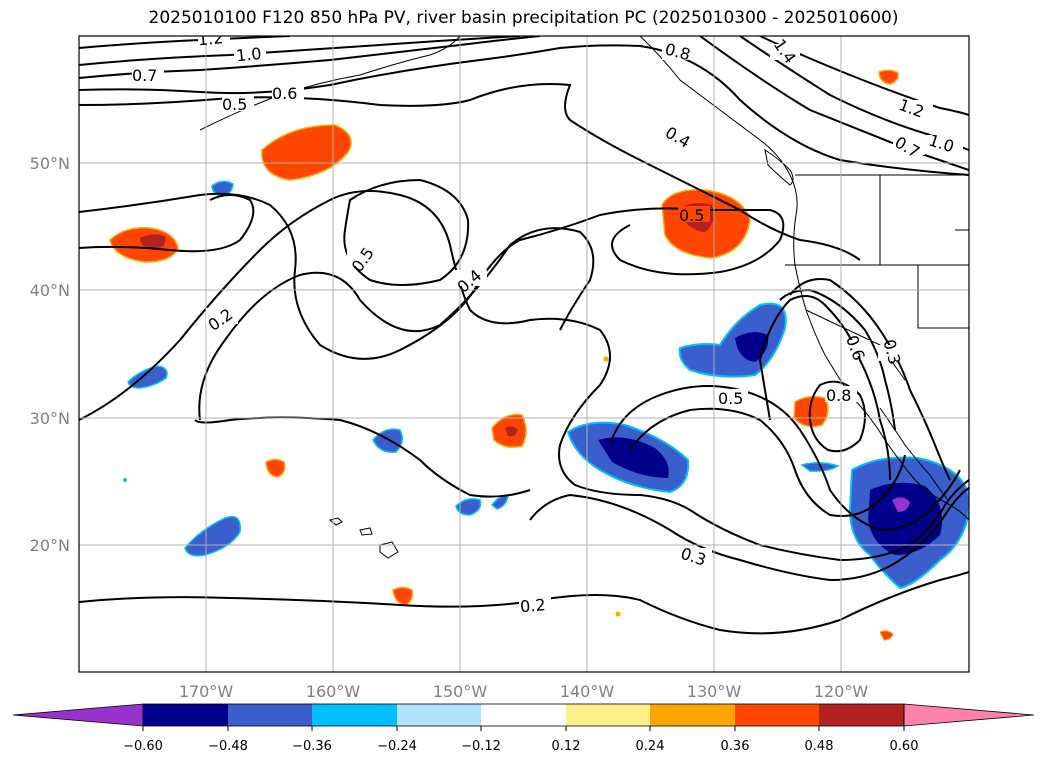  What do you see at coordinates (333, 691) in the screenshot?
I see `lon-tick-label: 160°W` at bounding box center [333, 691].